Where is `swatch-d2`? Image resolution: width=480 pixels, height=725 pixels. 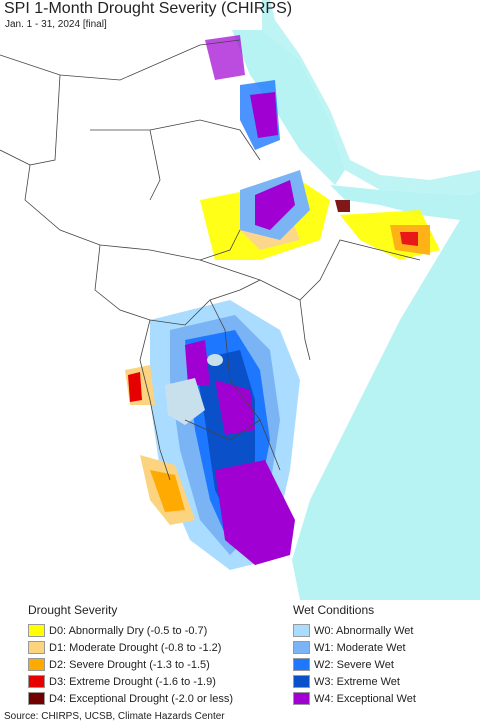 swatch-d2 is located at coordinates (36, 664).